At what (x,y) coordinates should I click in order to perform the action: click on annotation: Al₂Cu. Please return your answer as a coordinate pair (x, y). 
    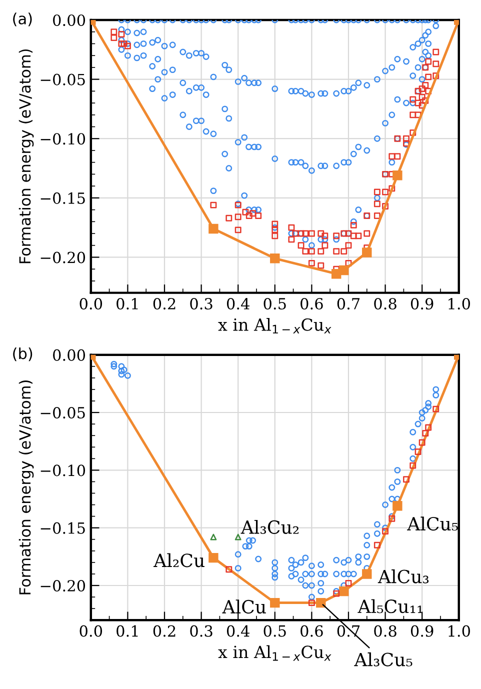
    Looking at the image, I should click on (179, 560).